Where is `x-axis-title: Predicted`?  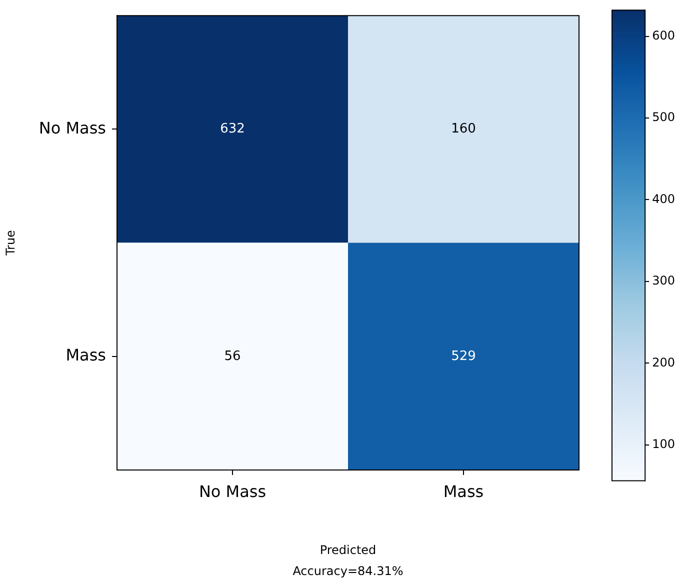 x-axis-title: Predicted is located at coordinates (348, 549).